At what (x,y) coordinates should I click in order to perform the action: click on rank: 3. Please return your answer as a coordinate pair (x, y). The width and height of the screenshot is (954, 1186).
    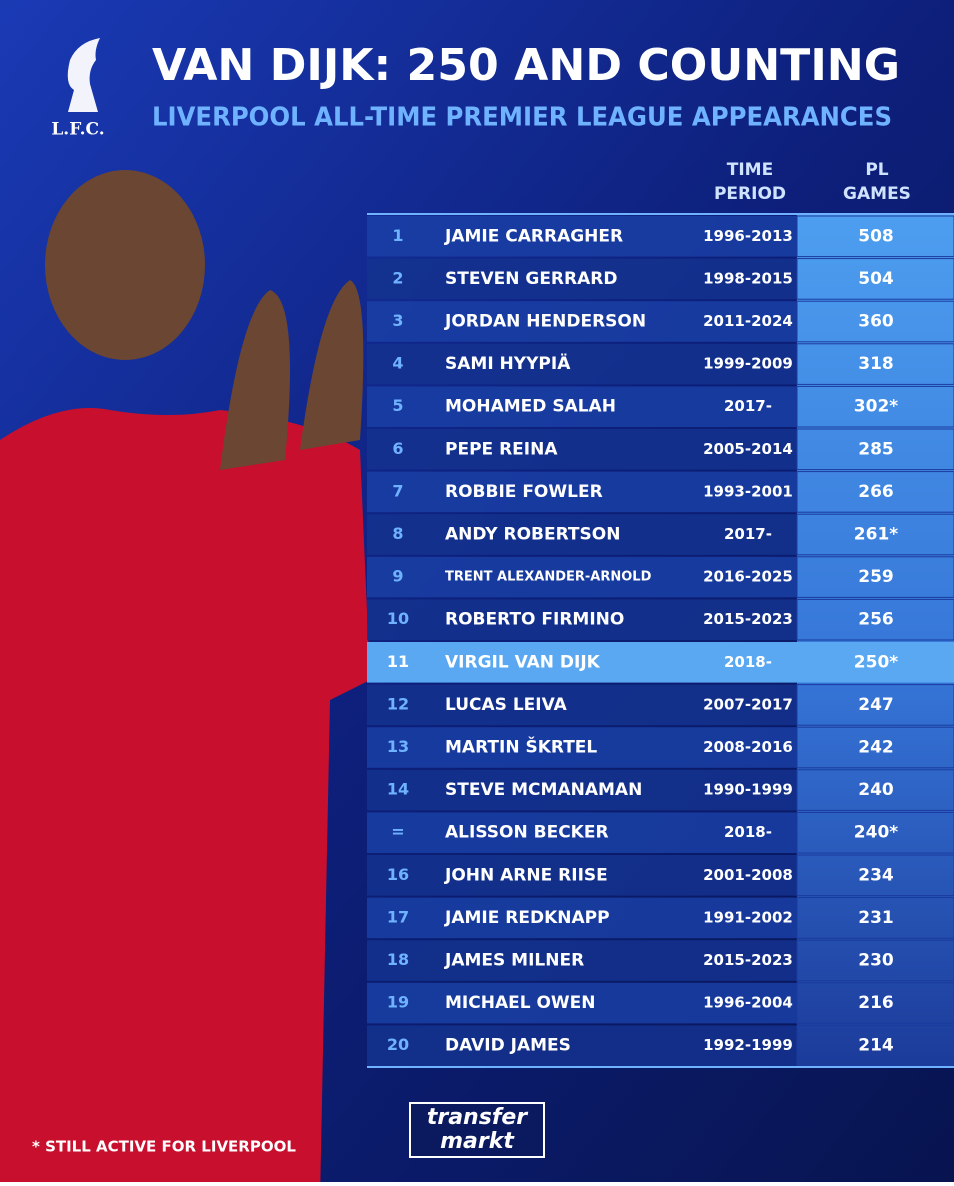
    Looking at the image, I should click on (397, 320).